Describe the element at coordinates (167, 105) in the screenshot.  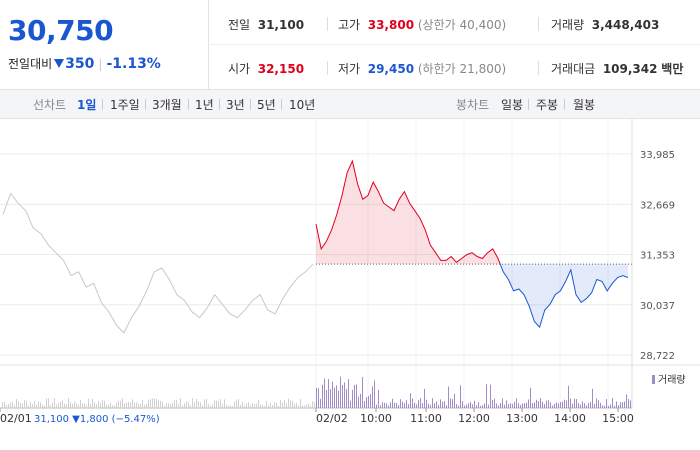
I see `tab-3m: 3개월` at that location.